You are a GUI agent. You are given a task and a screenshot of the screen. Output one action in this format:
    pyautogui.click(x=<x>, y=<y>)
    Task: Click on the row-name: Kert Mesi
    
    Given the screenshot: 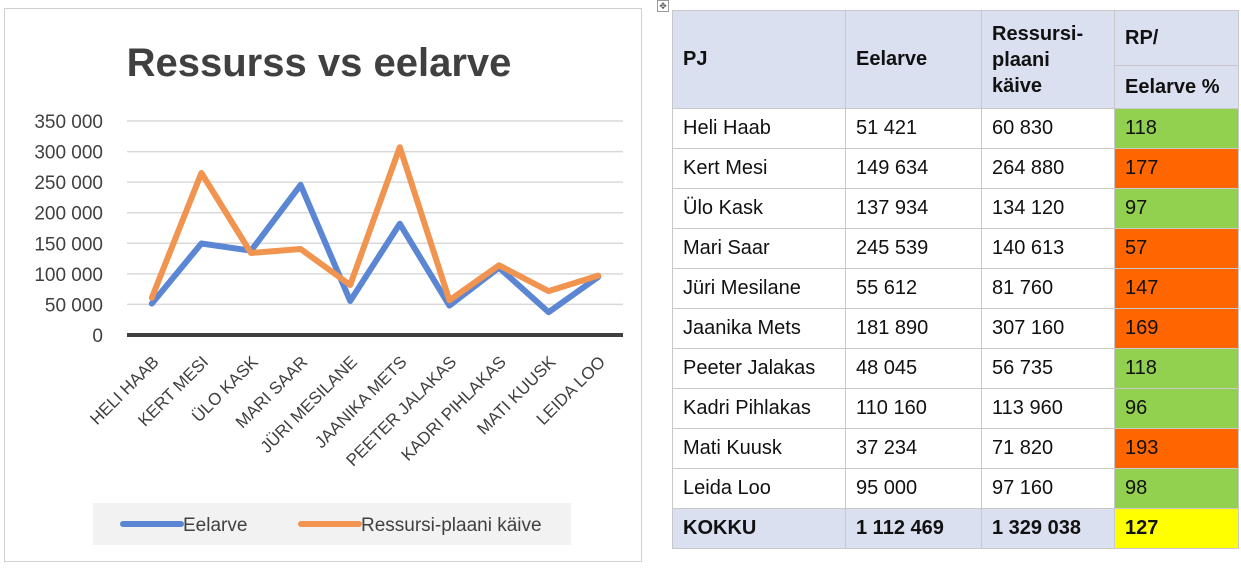 What is the action you would take?
    pyautogui.click(x=759, y=168)
    